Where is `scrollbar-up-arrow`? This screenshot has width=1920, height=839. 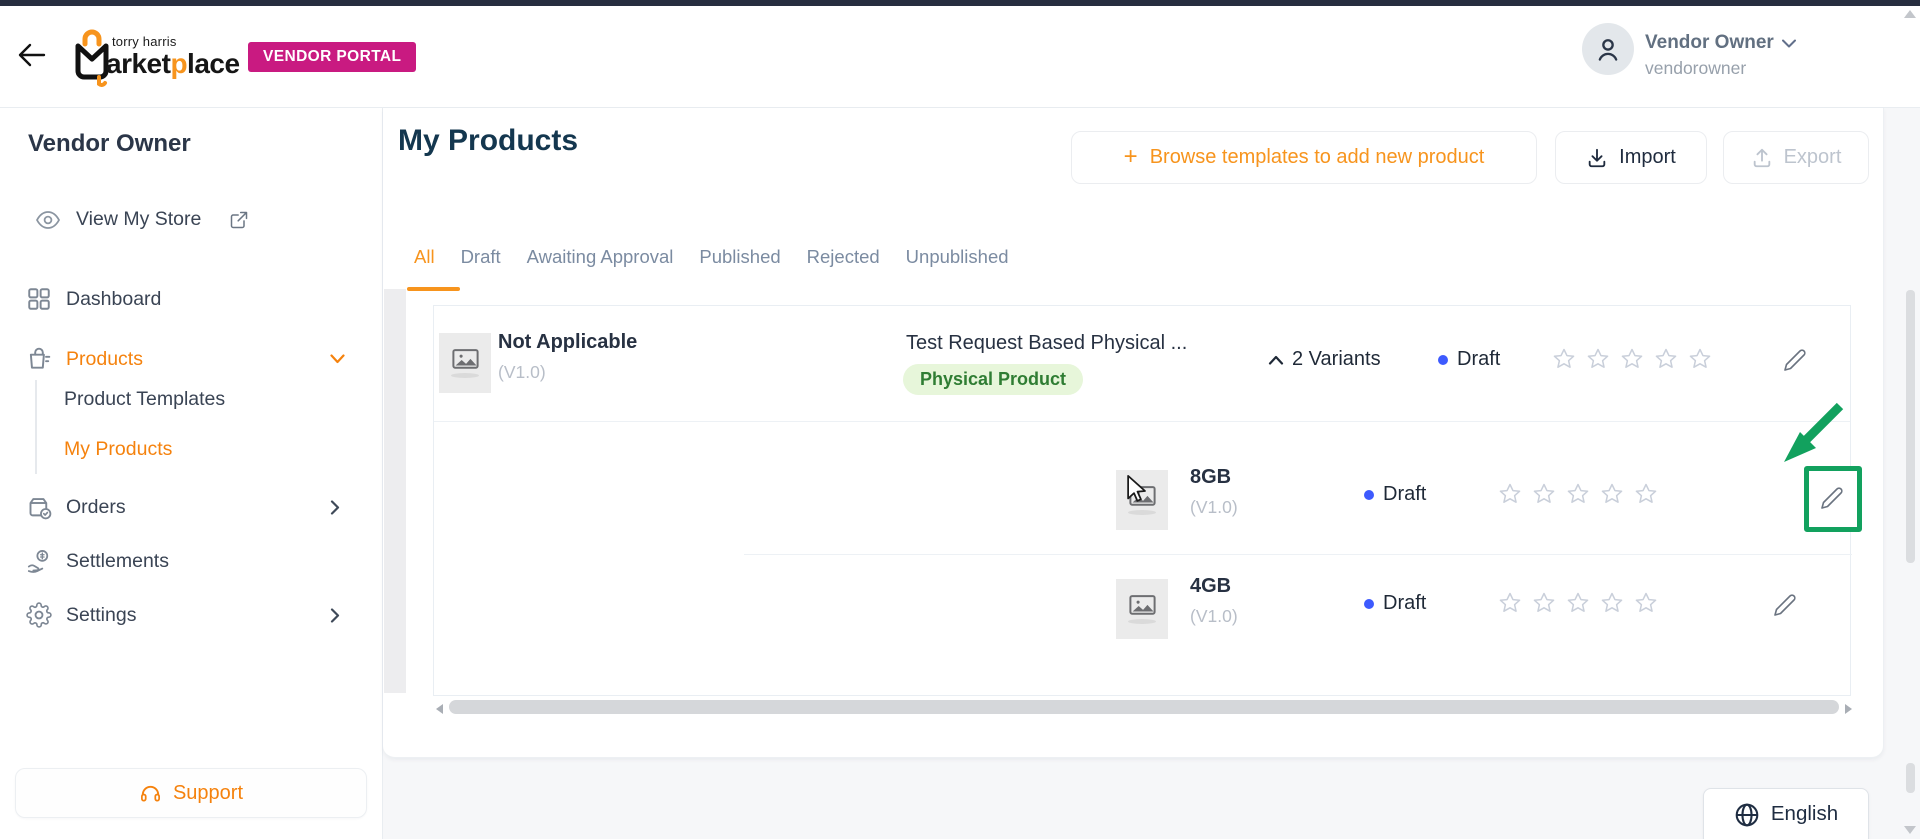
scrollbar-up-arrow is located at coordinates (1910, 14).